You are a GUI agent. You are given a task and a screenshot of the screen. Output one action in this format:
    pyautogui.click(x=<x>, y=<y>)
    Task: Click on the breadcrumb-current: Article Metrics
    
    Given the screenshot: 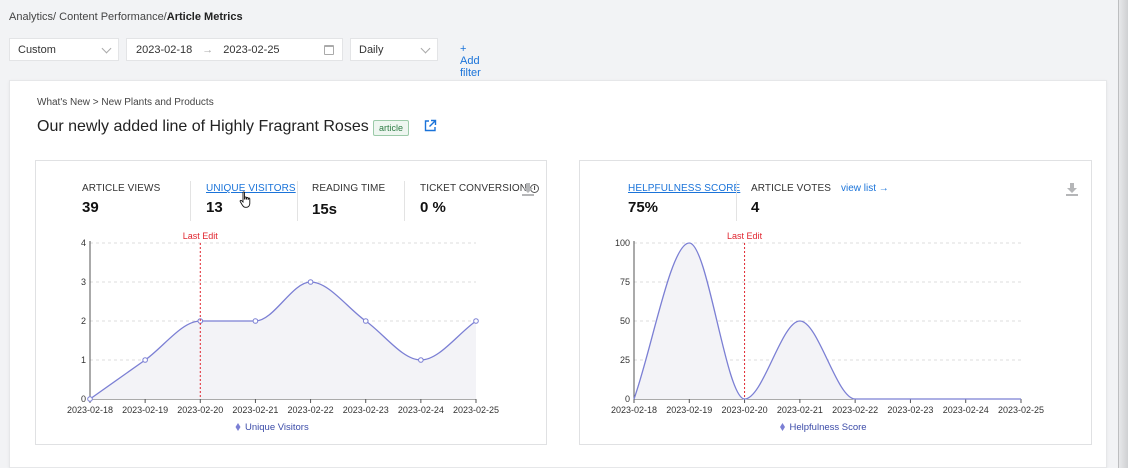 What is the action you would take?
    pyautogui.click(x=204, y=17)
    